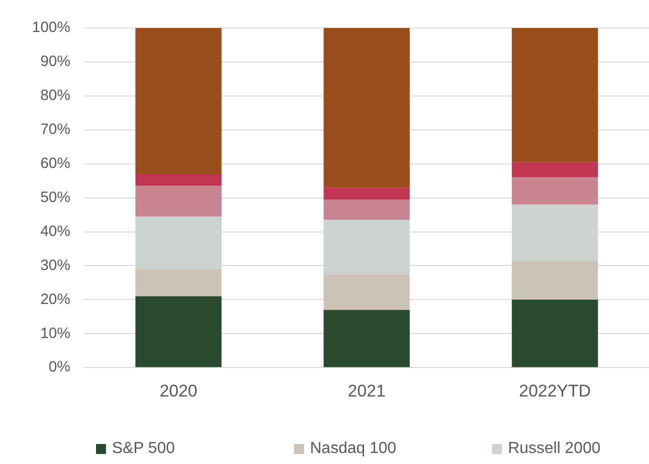 Image resolution: width=649 pixels, height=464 pixels. What do you see at coordinates (55, 265) in the screenshot?
I see `y-tick-label: 30%` at bounding box center [55, 265].